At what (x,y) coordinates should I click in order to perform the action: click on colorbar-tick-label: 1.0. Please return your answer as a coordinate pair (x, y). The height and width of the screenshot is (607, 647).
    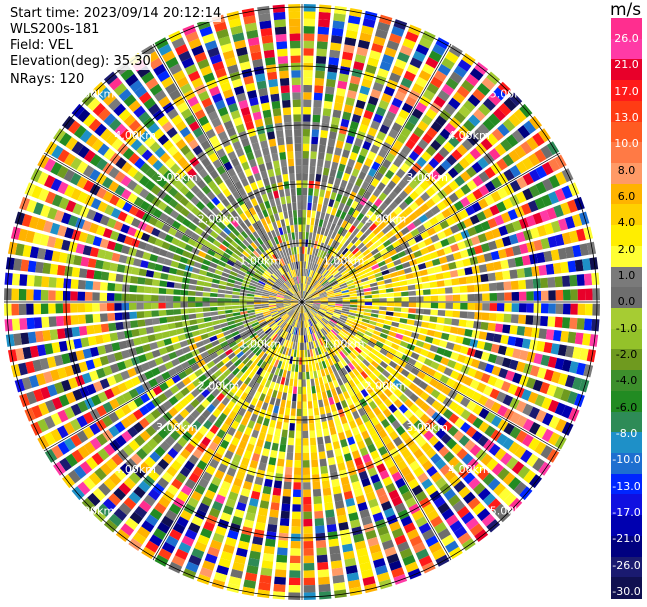
    Looking at the image, I should click on (626, 275).